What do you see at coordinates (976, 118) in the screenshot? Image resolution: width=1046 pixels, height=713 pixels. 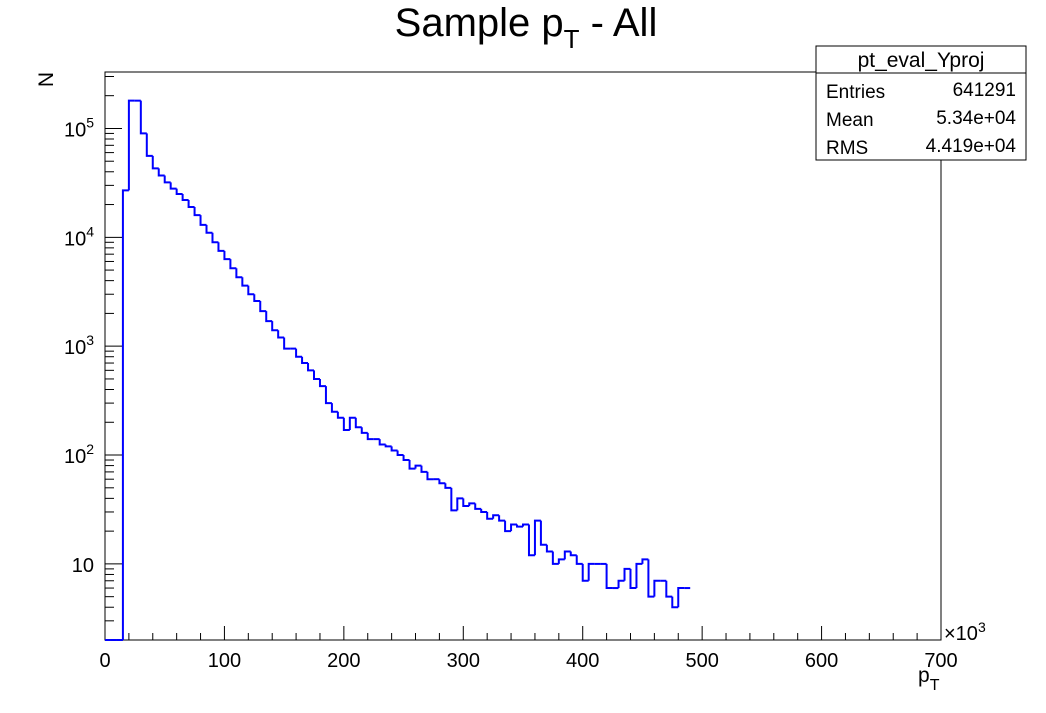 I see `stats-mean-value: 5.34e+04` at bounding box center [976, 118].